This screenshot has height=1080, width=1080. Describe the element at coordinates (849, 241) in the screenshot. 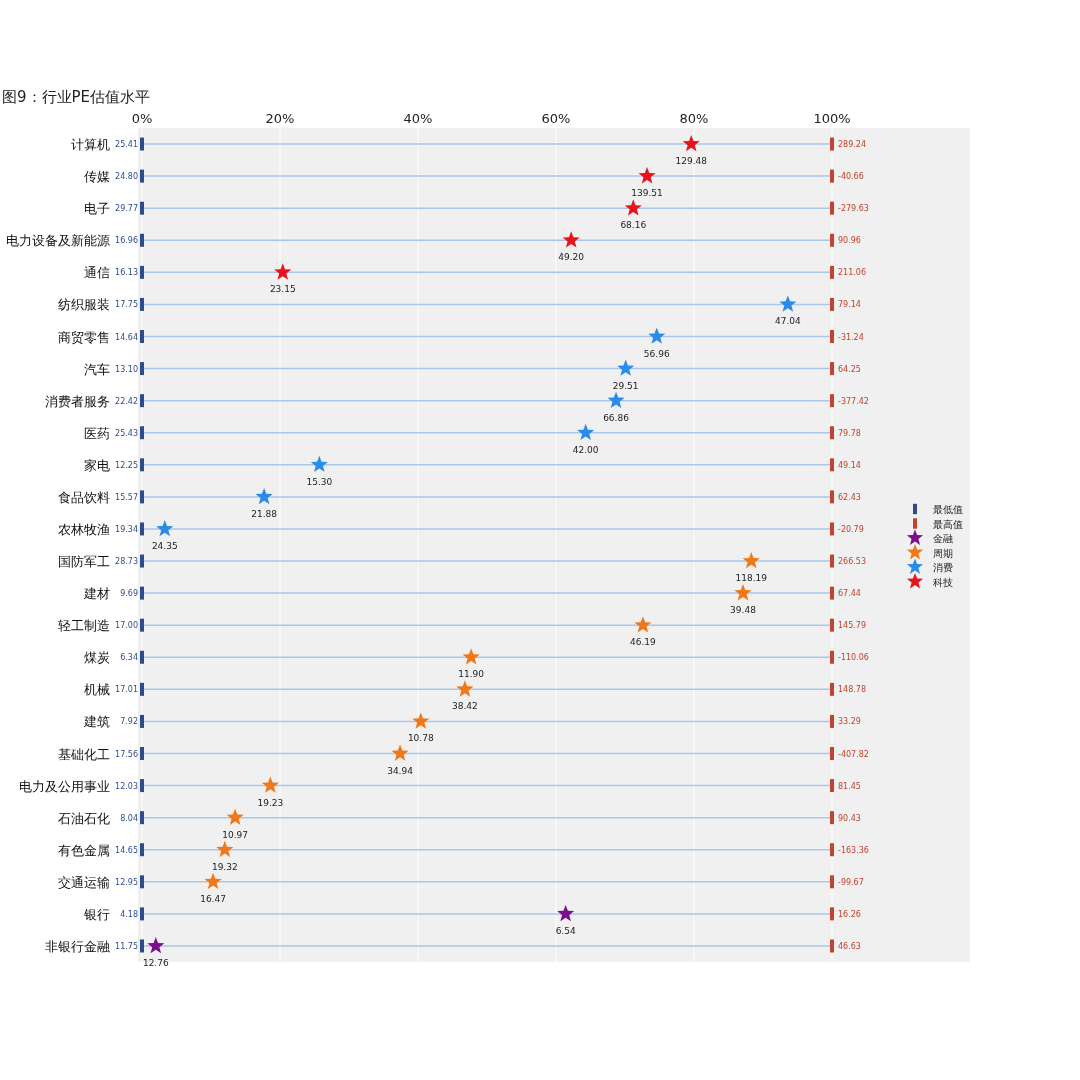

I see `annotation: 90.96` at that location.